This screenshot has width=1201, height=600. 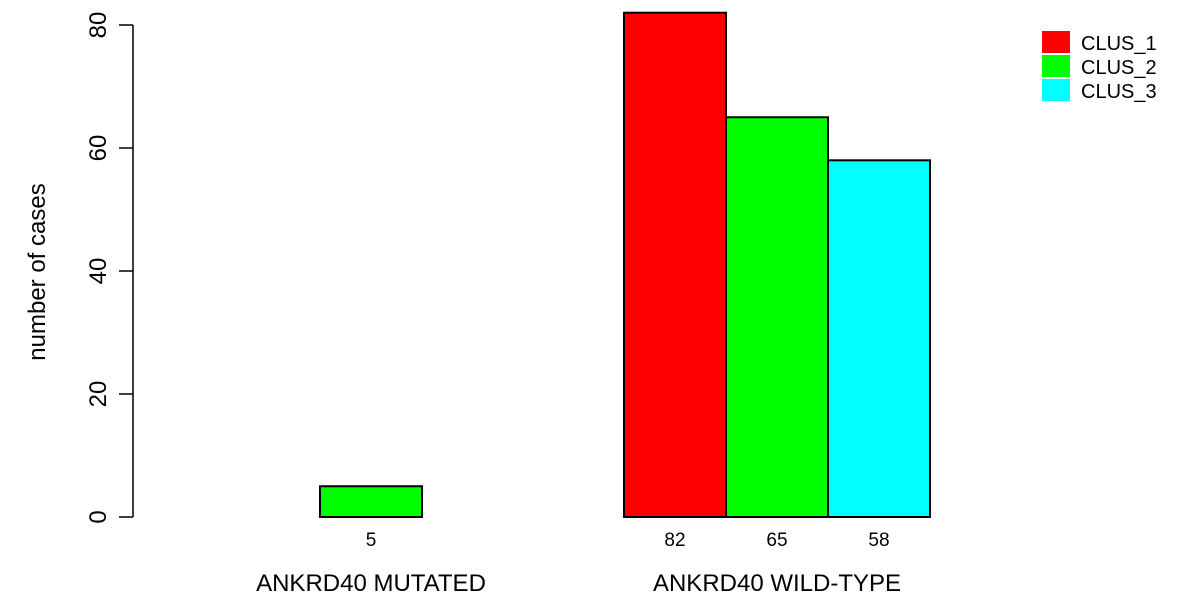 I want to click on bar-value-label: 58, so click(x=878, y=540).